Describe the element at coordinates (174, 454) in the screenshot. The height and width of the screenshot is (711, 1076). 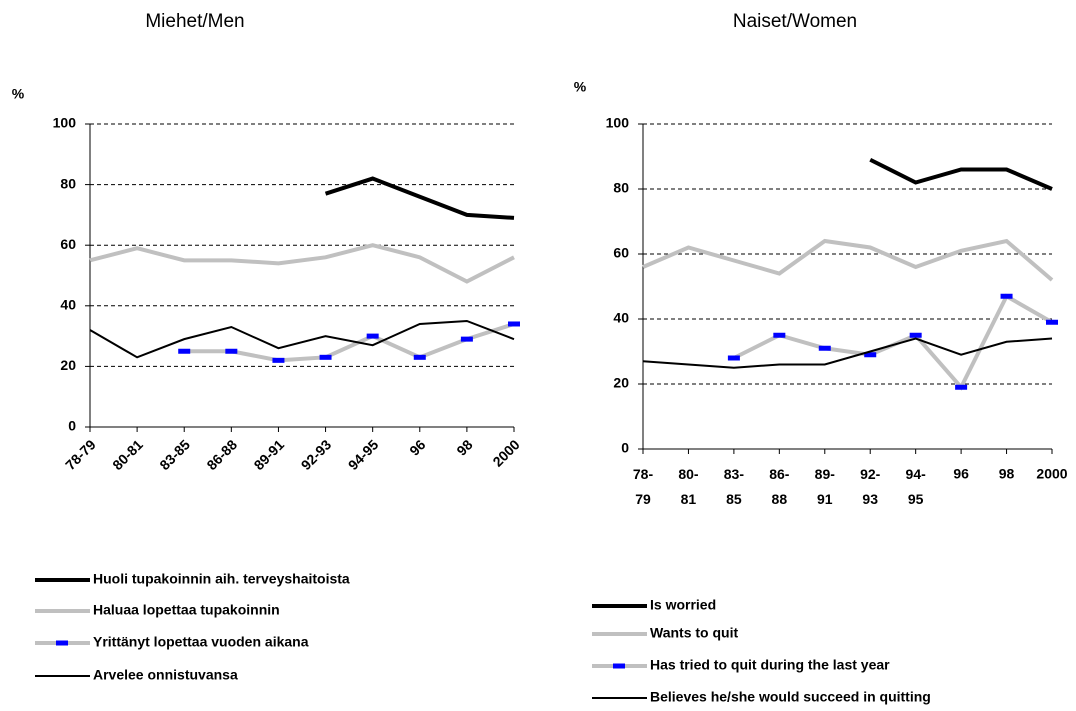
I see `x-tick-label: 83-85` at that location.